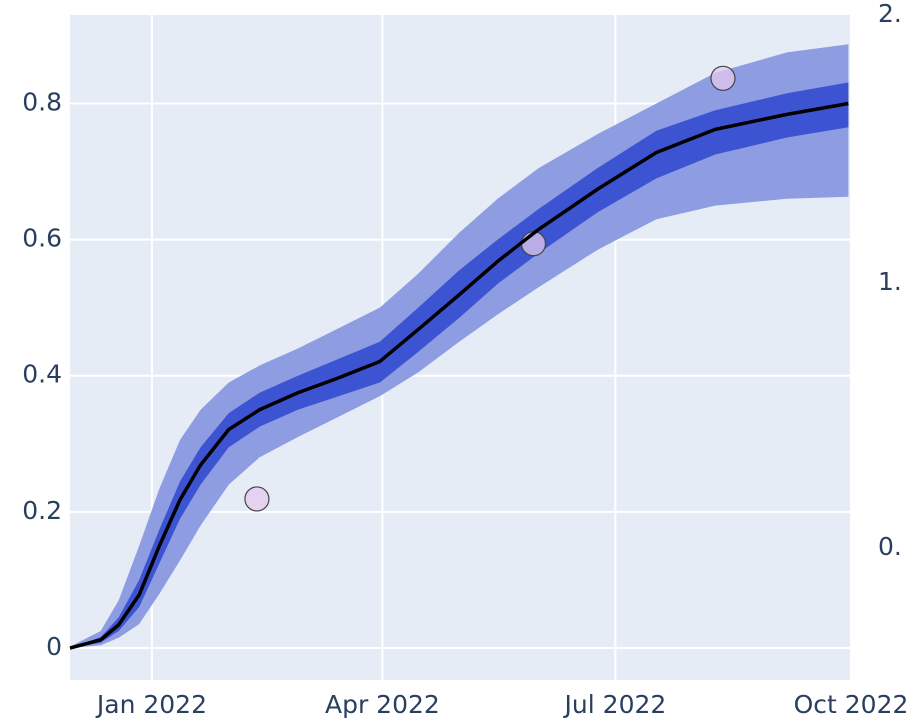 This screenshot has height=723, width=909. I want to click on x-tick-label: Oct 2022, so click(851, 704).